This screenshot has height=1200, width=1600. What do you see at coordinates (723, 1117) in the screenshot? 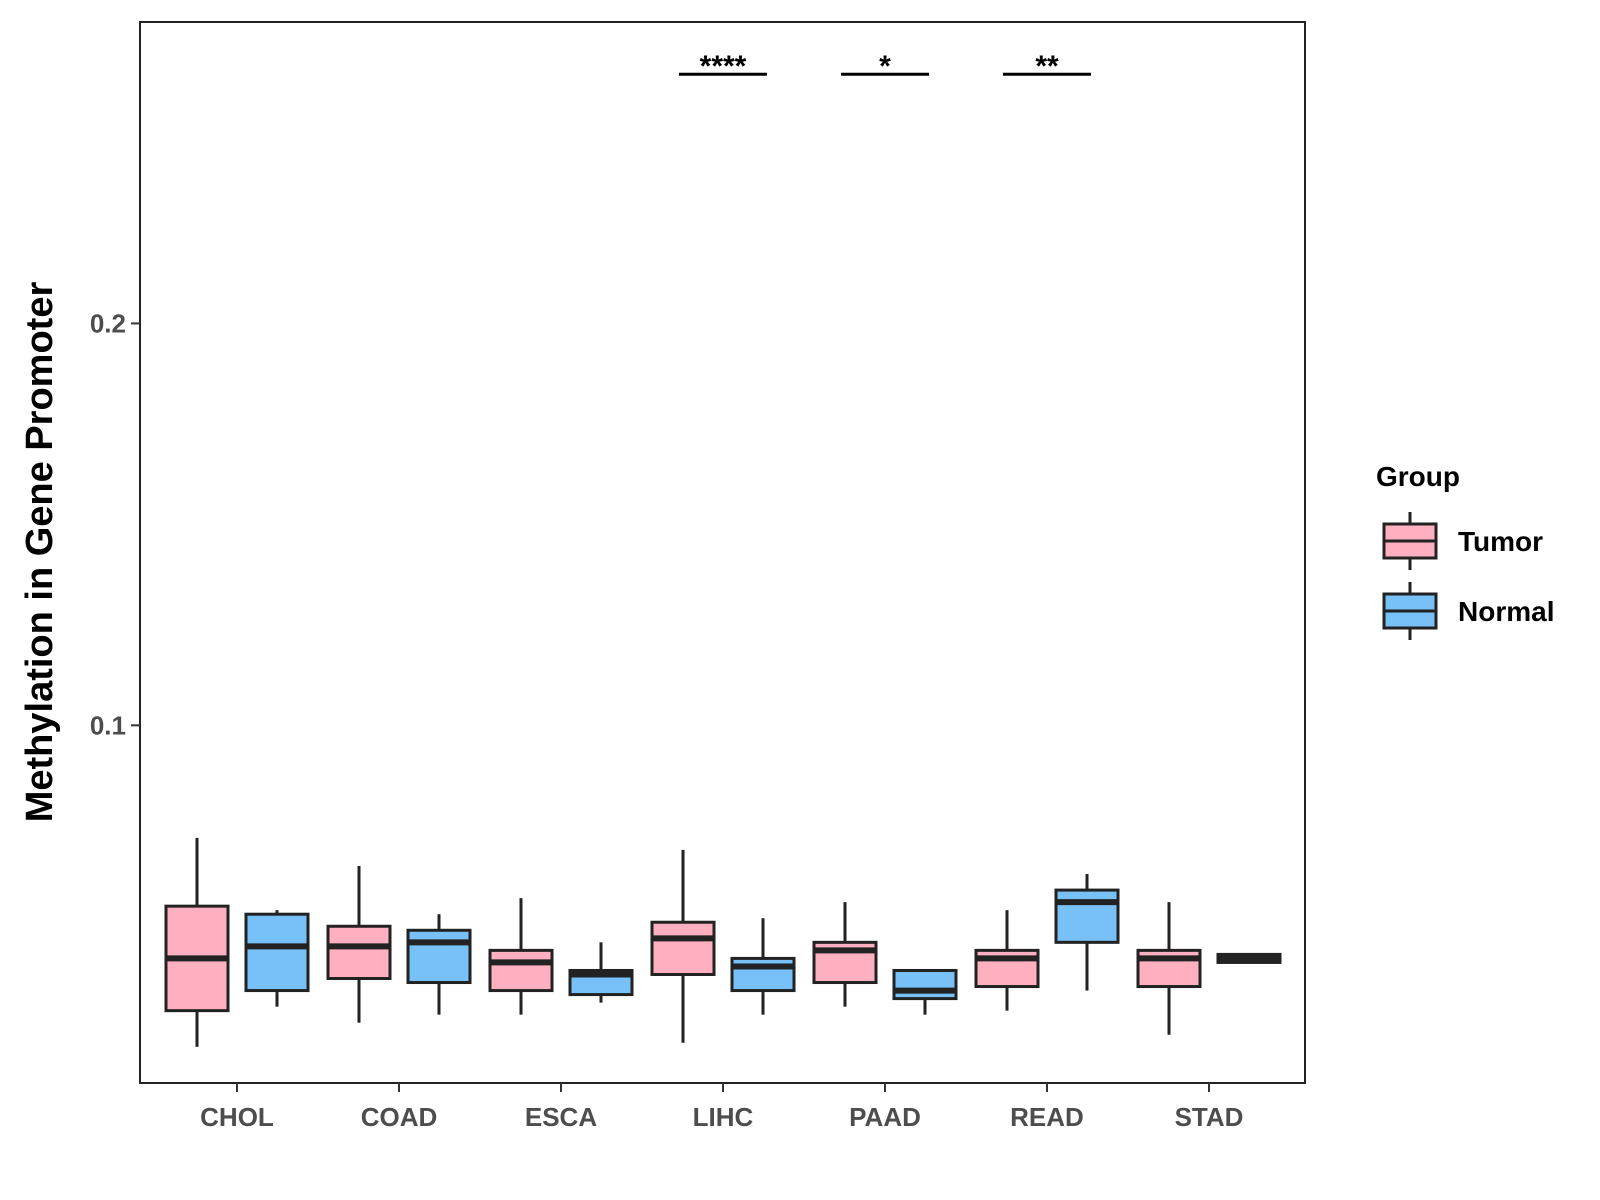
I see `x-tick-label-lihc: LIHC` at bounding box center [723, 1117].